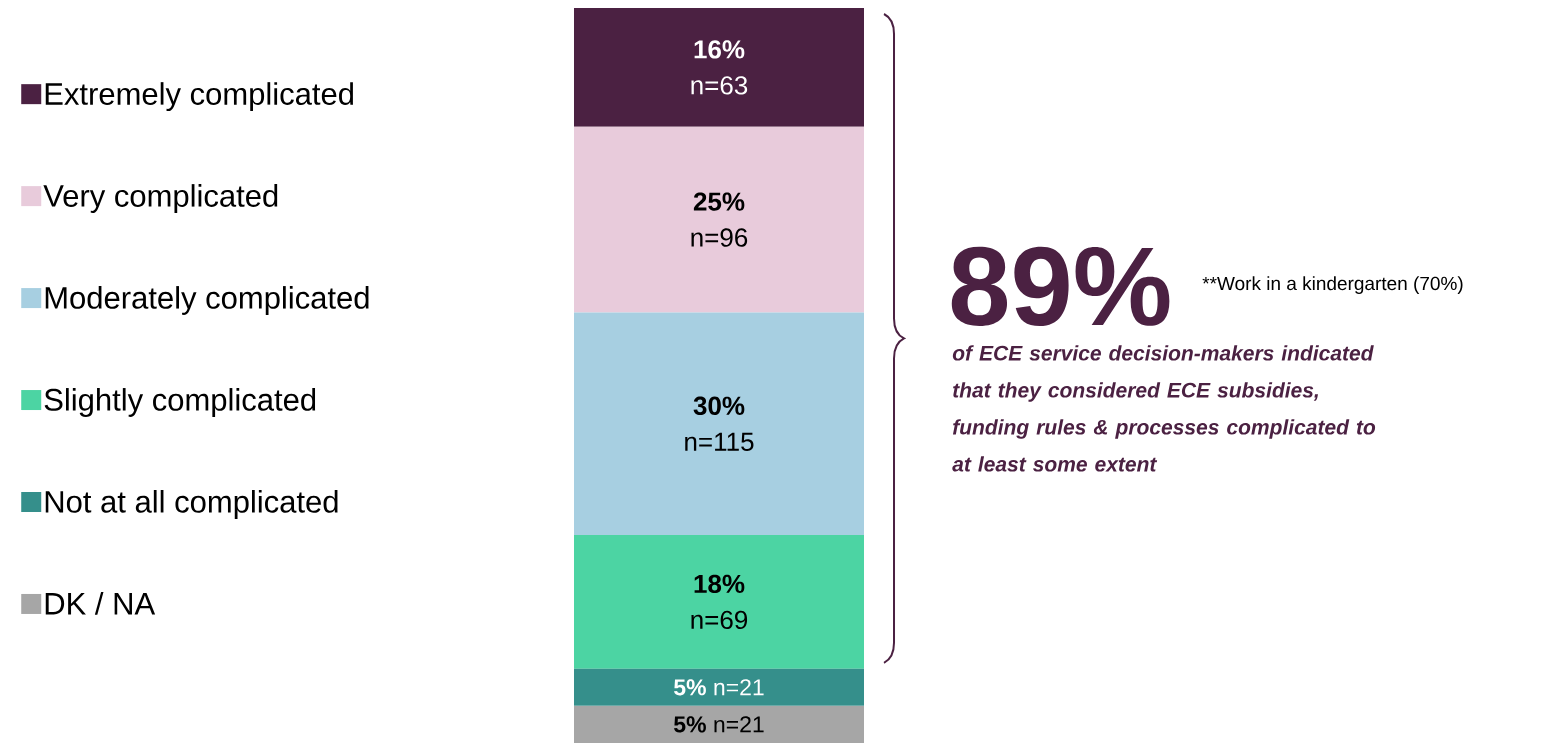  I want to click on data-label: 16% n=63, so click(719, 67).